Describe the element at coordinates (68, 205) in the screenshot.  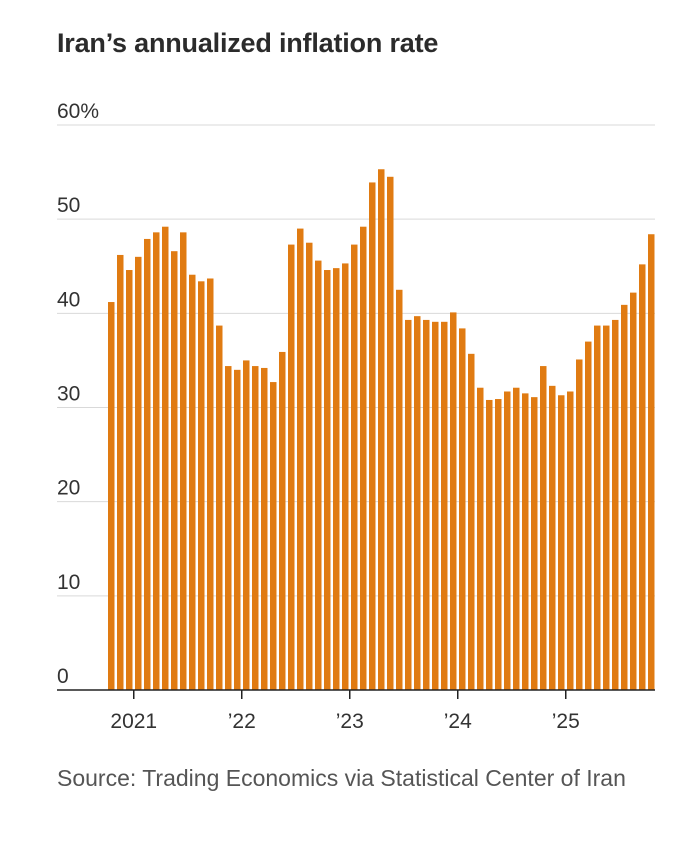
I see `y-tick-label: 50` at that location.